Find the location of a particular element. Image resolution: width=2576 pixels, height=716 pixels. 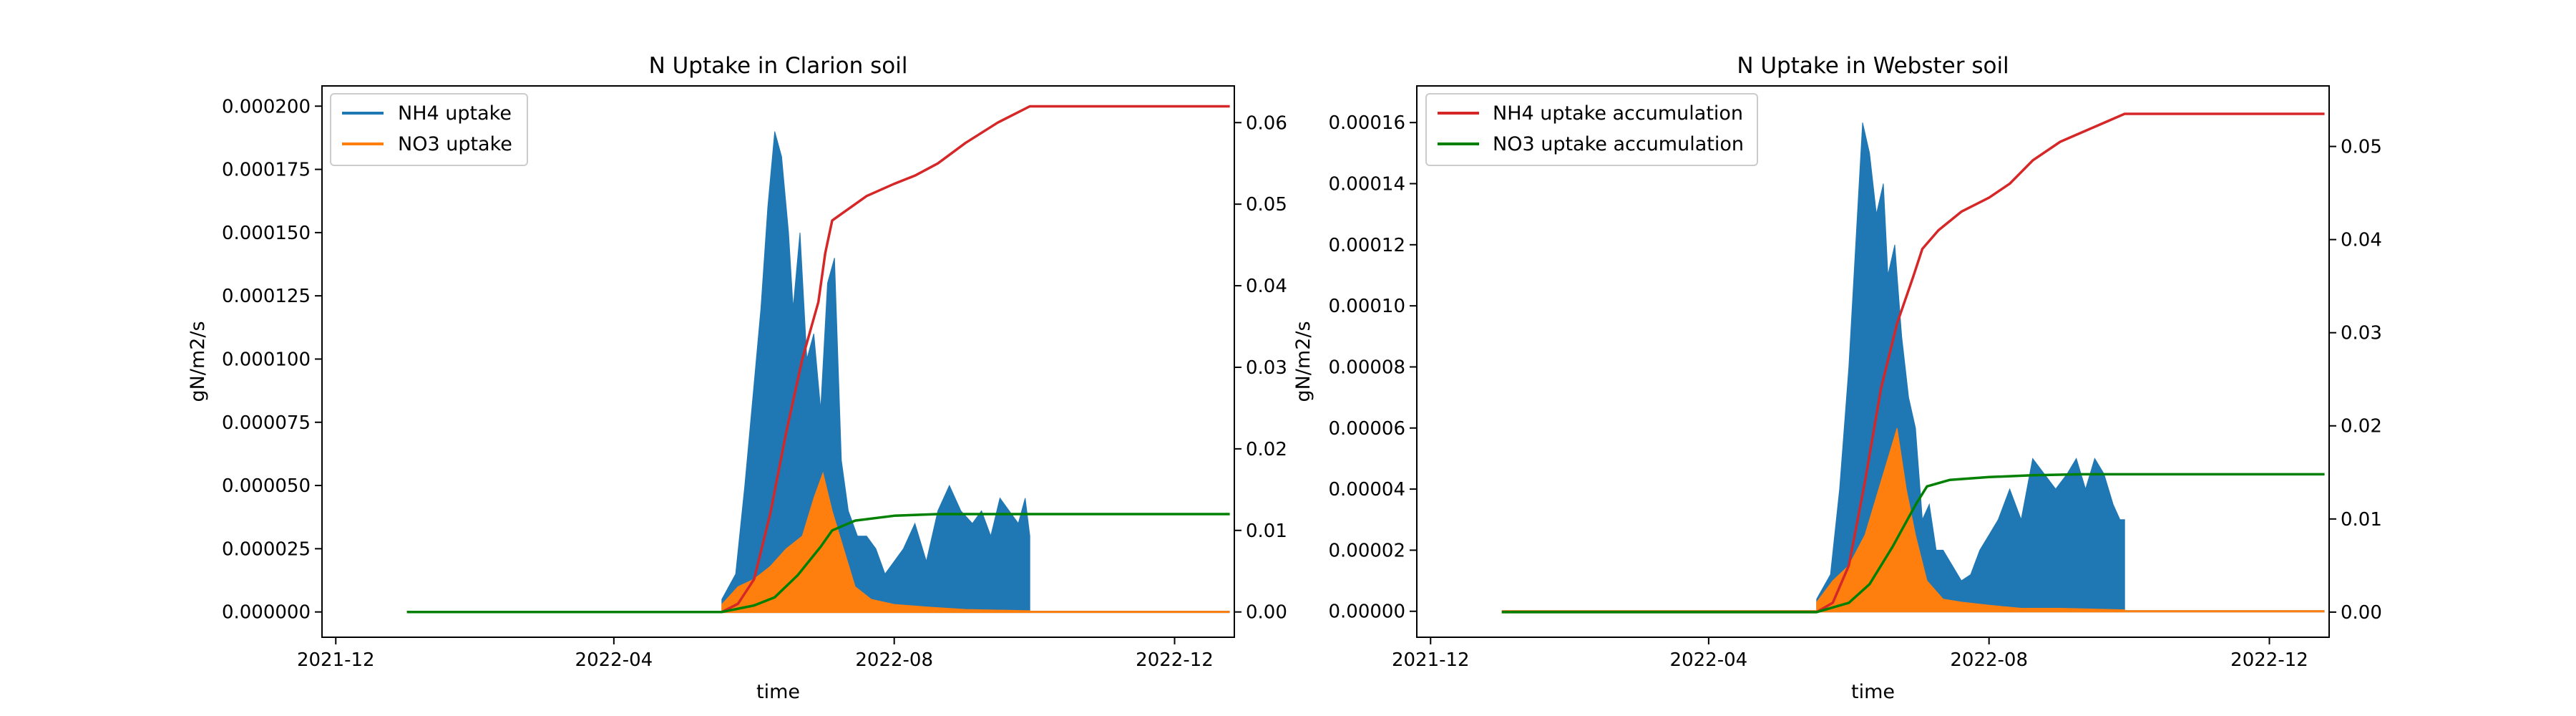

chart-title: N Uptake in Webster soil is located at coordinates (1873, 66).